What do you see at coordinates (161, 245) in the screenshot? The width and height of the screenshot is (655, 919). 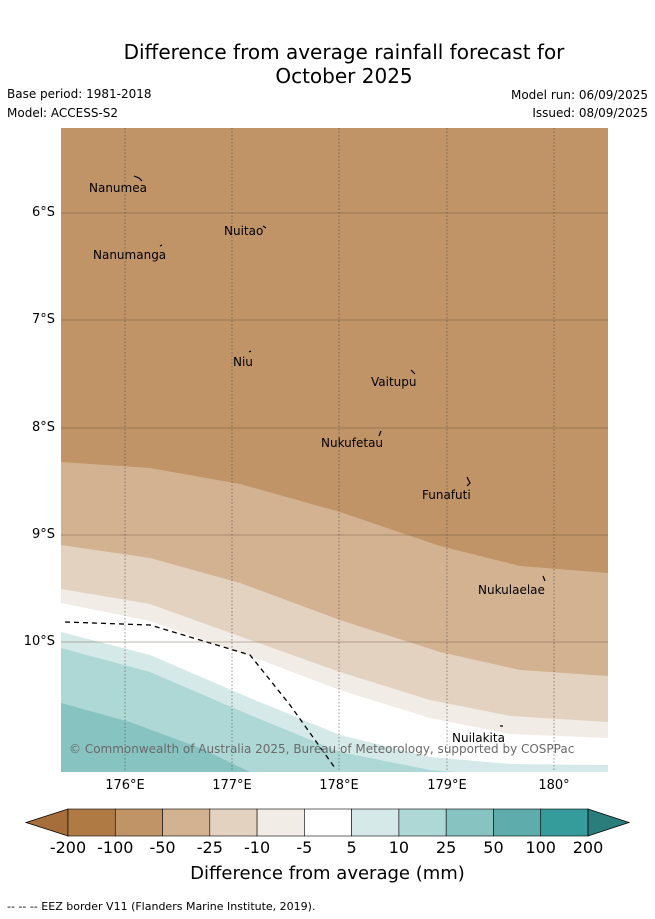 I see `island-nanumanga` at bounding box center [161, 245].